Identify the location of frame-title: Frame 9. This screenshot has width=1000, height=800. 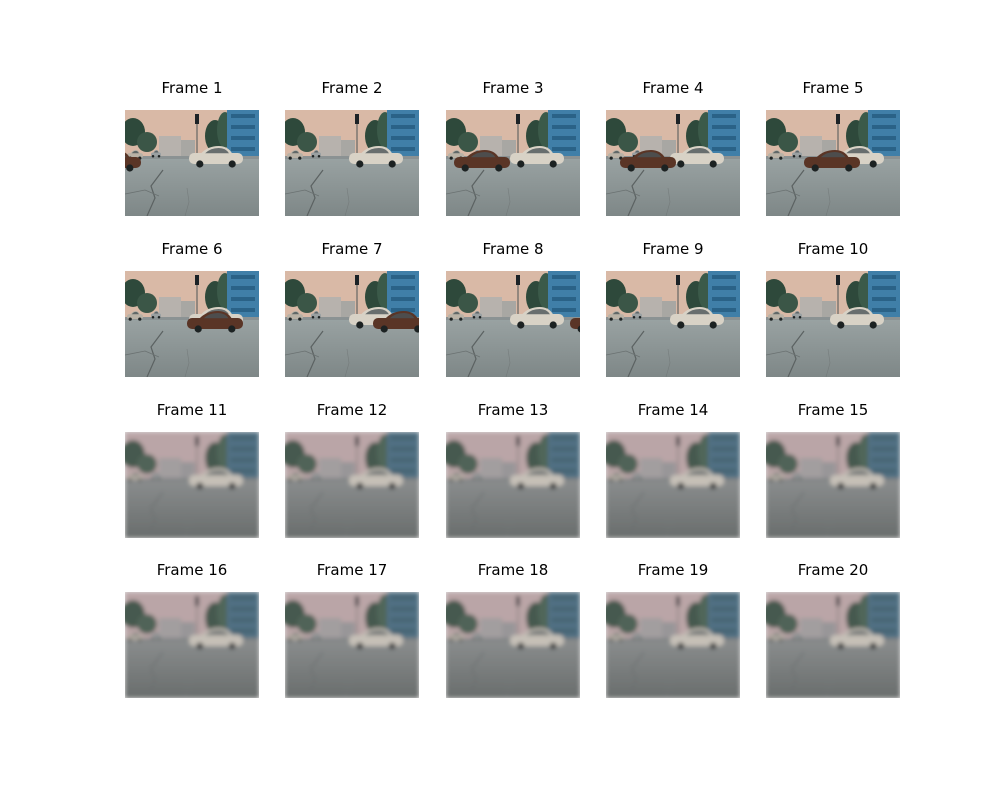
(673, 249).